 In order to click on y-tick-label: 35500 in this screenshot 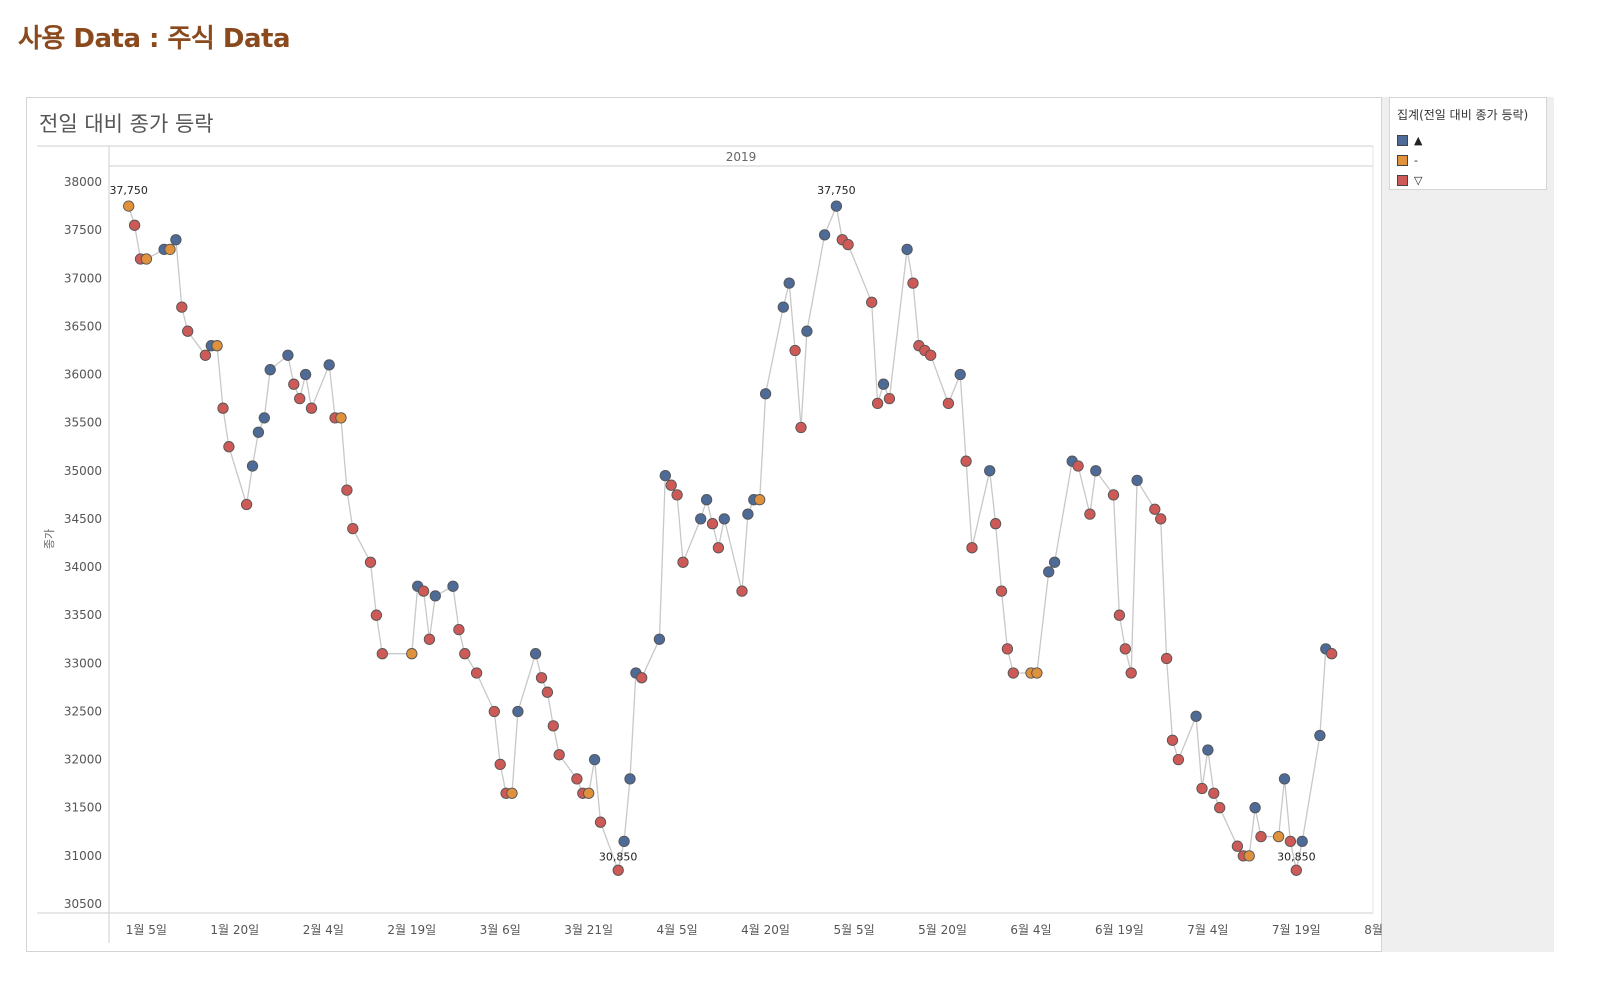, I will do `click(83, 423)`.